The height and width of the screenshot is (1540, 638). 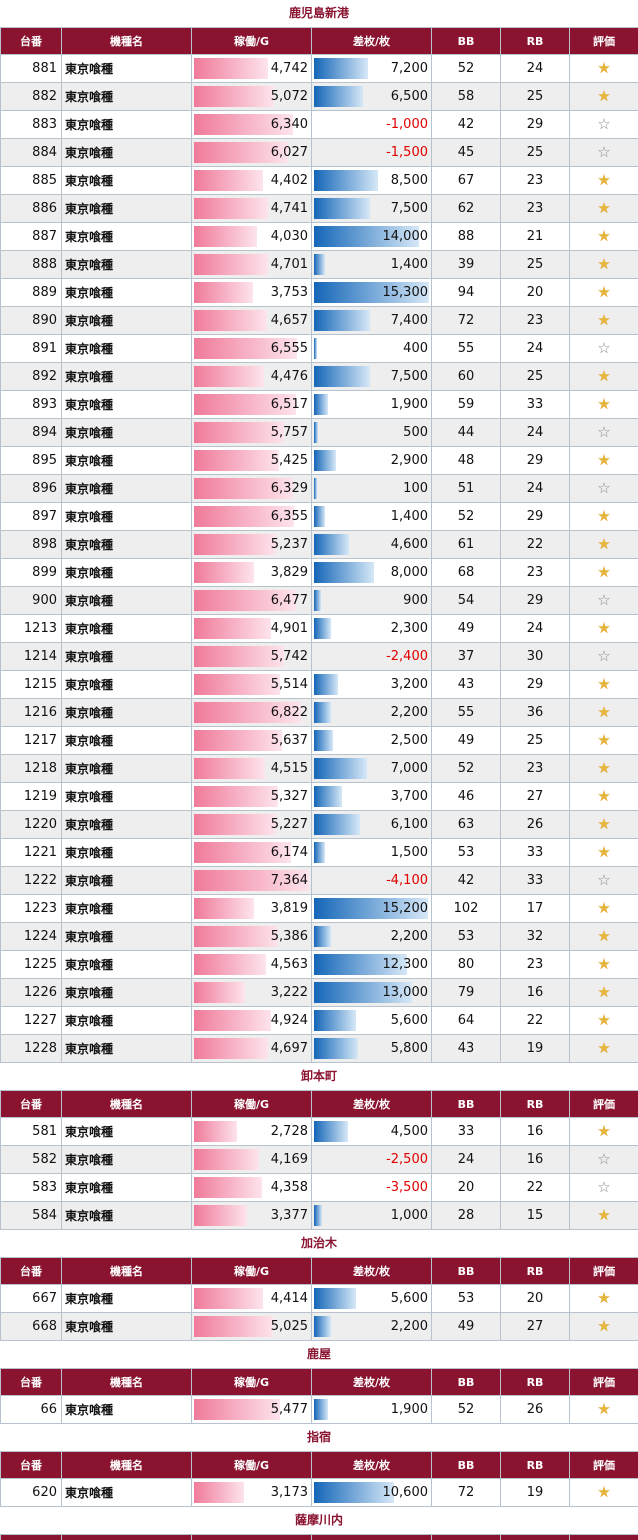 What do you see at coordinates (319, 236) in the screenshot?
I see `table-row: 887 東京喰種 4,030 14,000 88 21 ★` at bounding box center [319, 236].